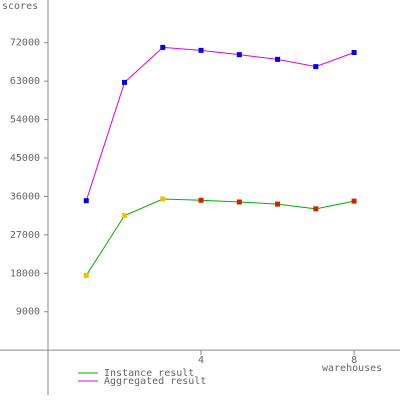 This screenshot has height=400, width=400. What do you see at coordinates (149, 373) in the screenshot?
I see `legend-label: Instance result` at bounding box center [149, 373].